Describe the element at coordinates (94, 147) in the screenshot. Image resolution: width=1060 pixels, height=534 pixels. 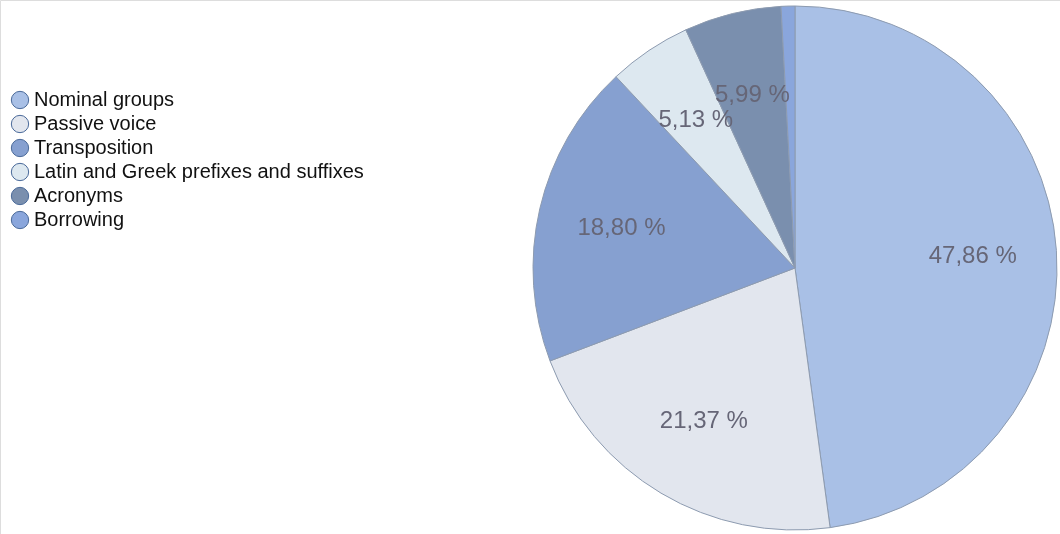
I see `legend-label: Transposition` at that location.